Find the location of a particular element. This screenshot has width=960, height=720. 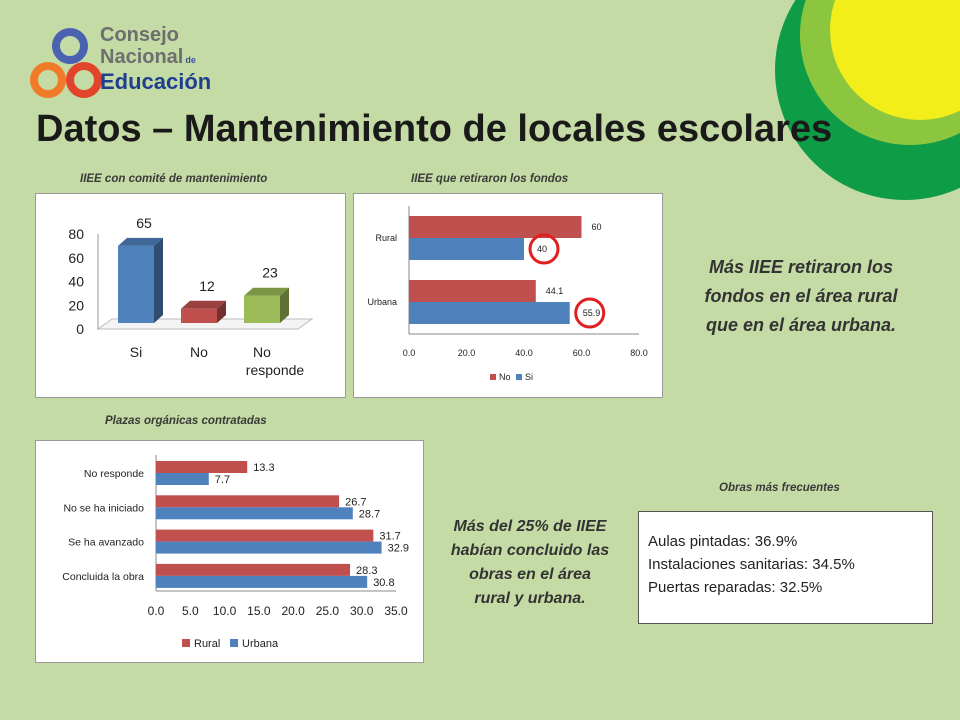

chart3-x-tick-label: 10.0 is located at coordinates (225, 611).